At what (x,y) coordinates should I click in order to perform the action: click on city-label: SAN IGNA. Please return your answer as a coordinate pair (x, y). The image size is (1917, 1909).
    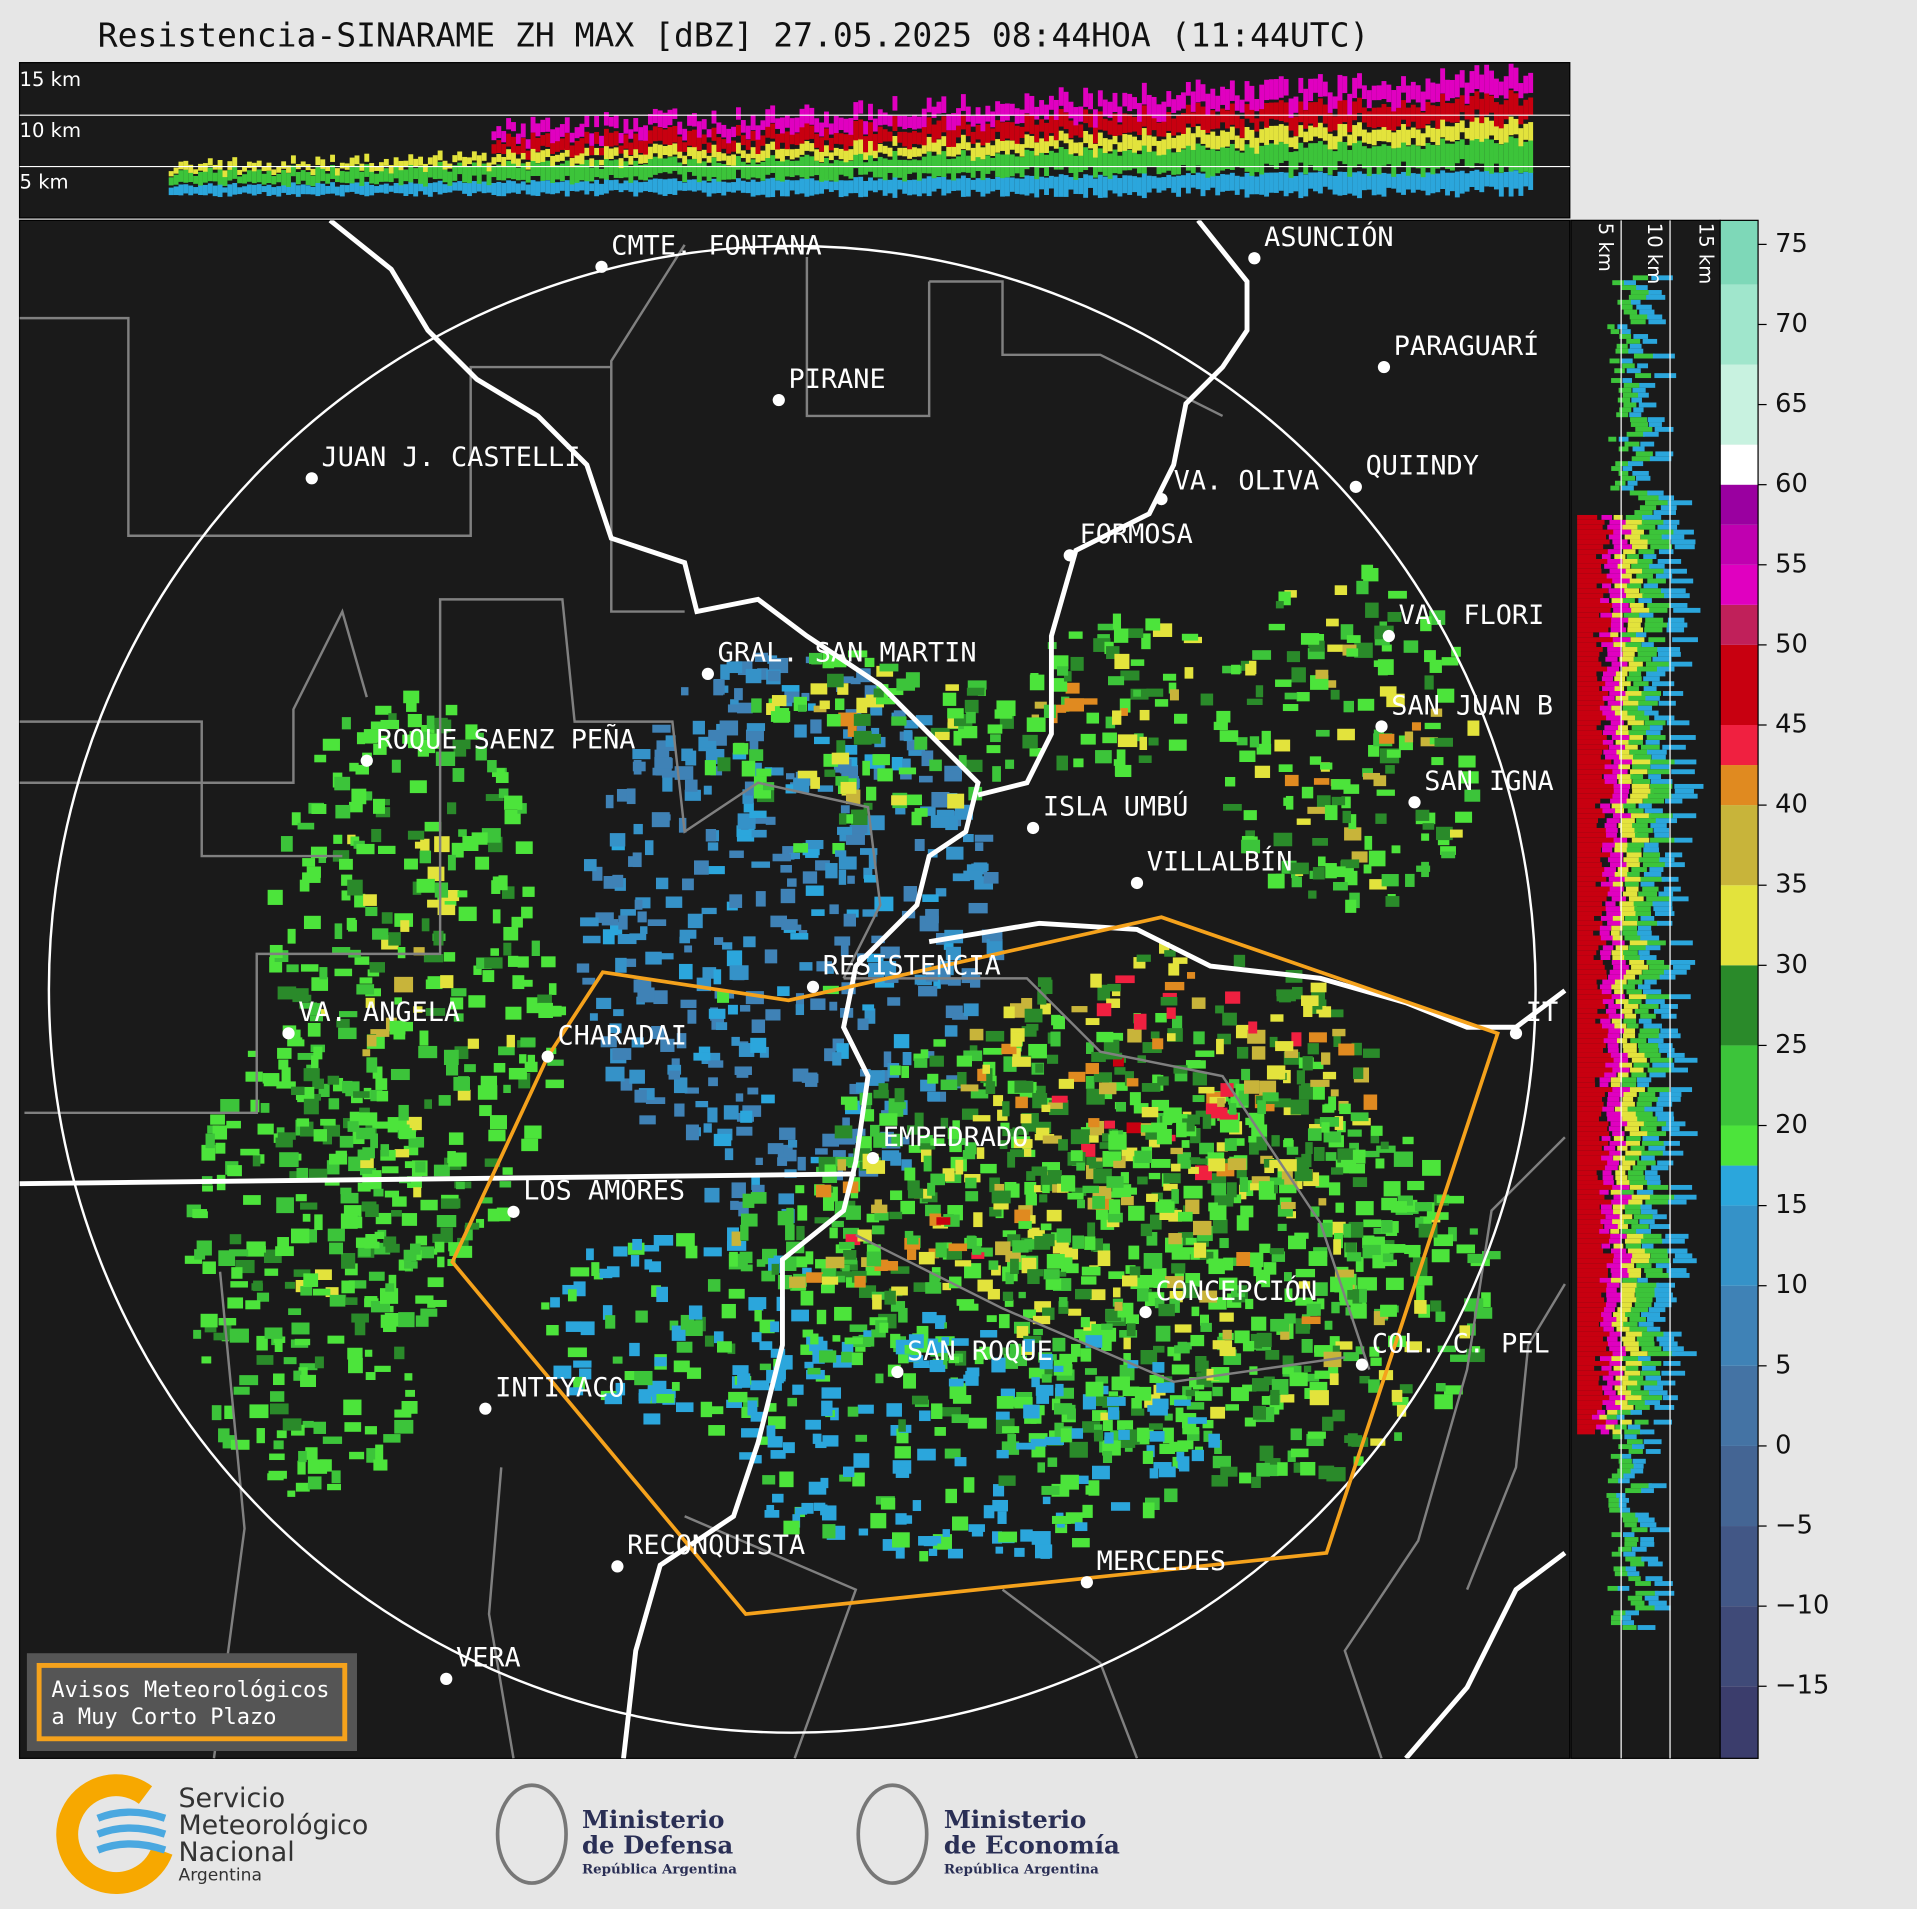
    Looking at the image, I should click on (1488, 781).